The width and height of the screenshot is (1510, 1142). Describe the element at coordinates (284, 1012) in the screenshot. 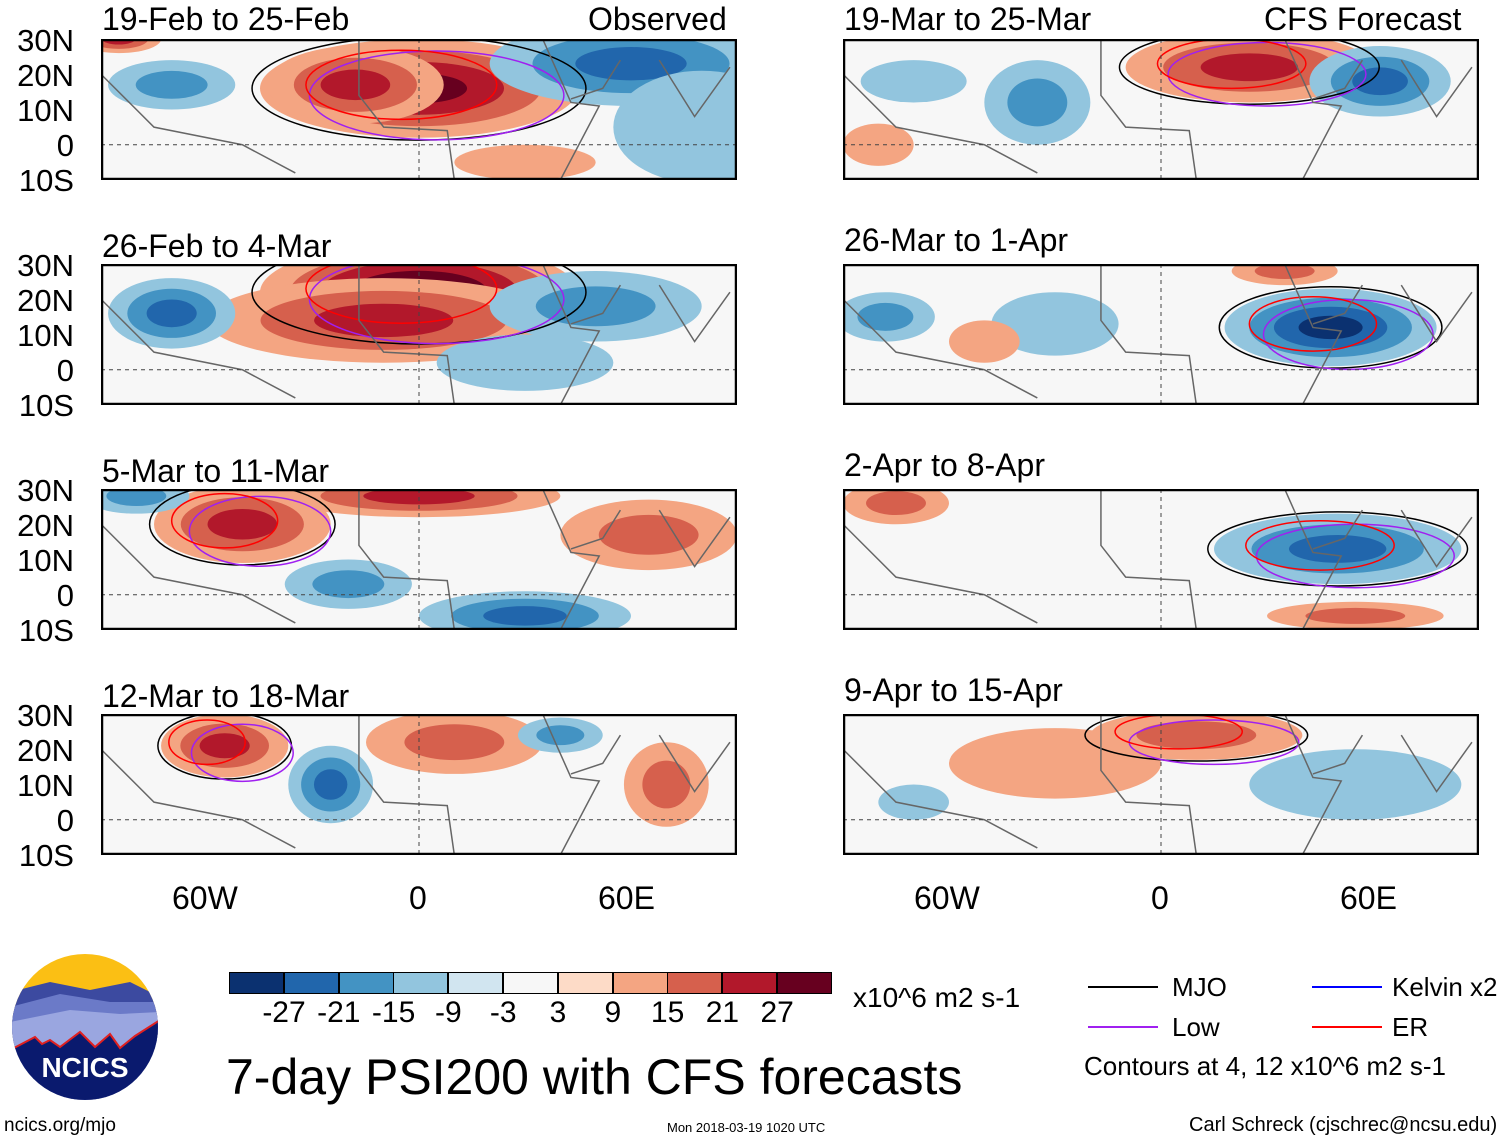

I see `colorbar-label: -27` at that location.